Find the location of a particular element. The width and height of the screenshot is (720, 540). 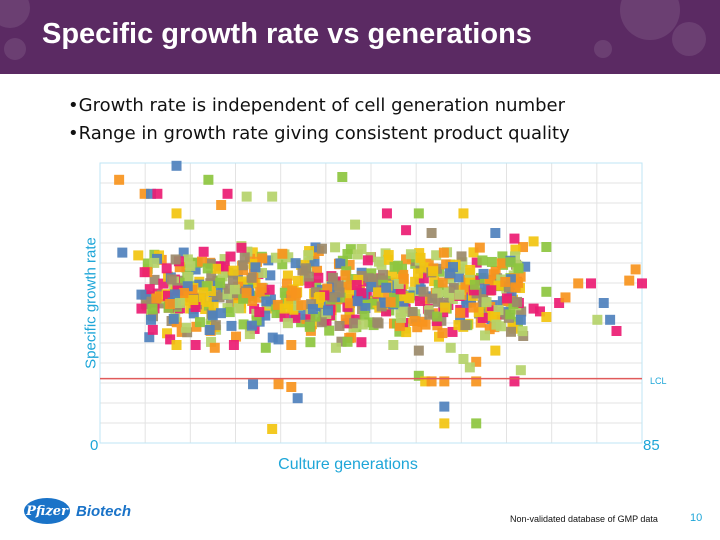

title-banner: Specific growth rate vs generations is located at coordinates (360, 37).